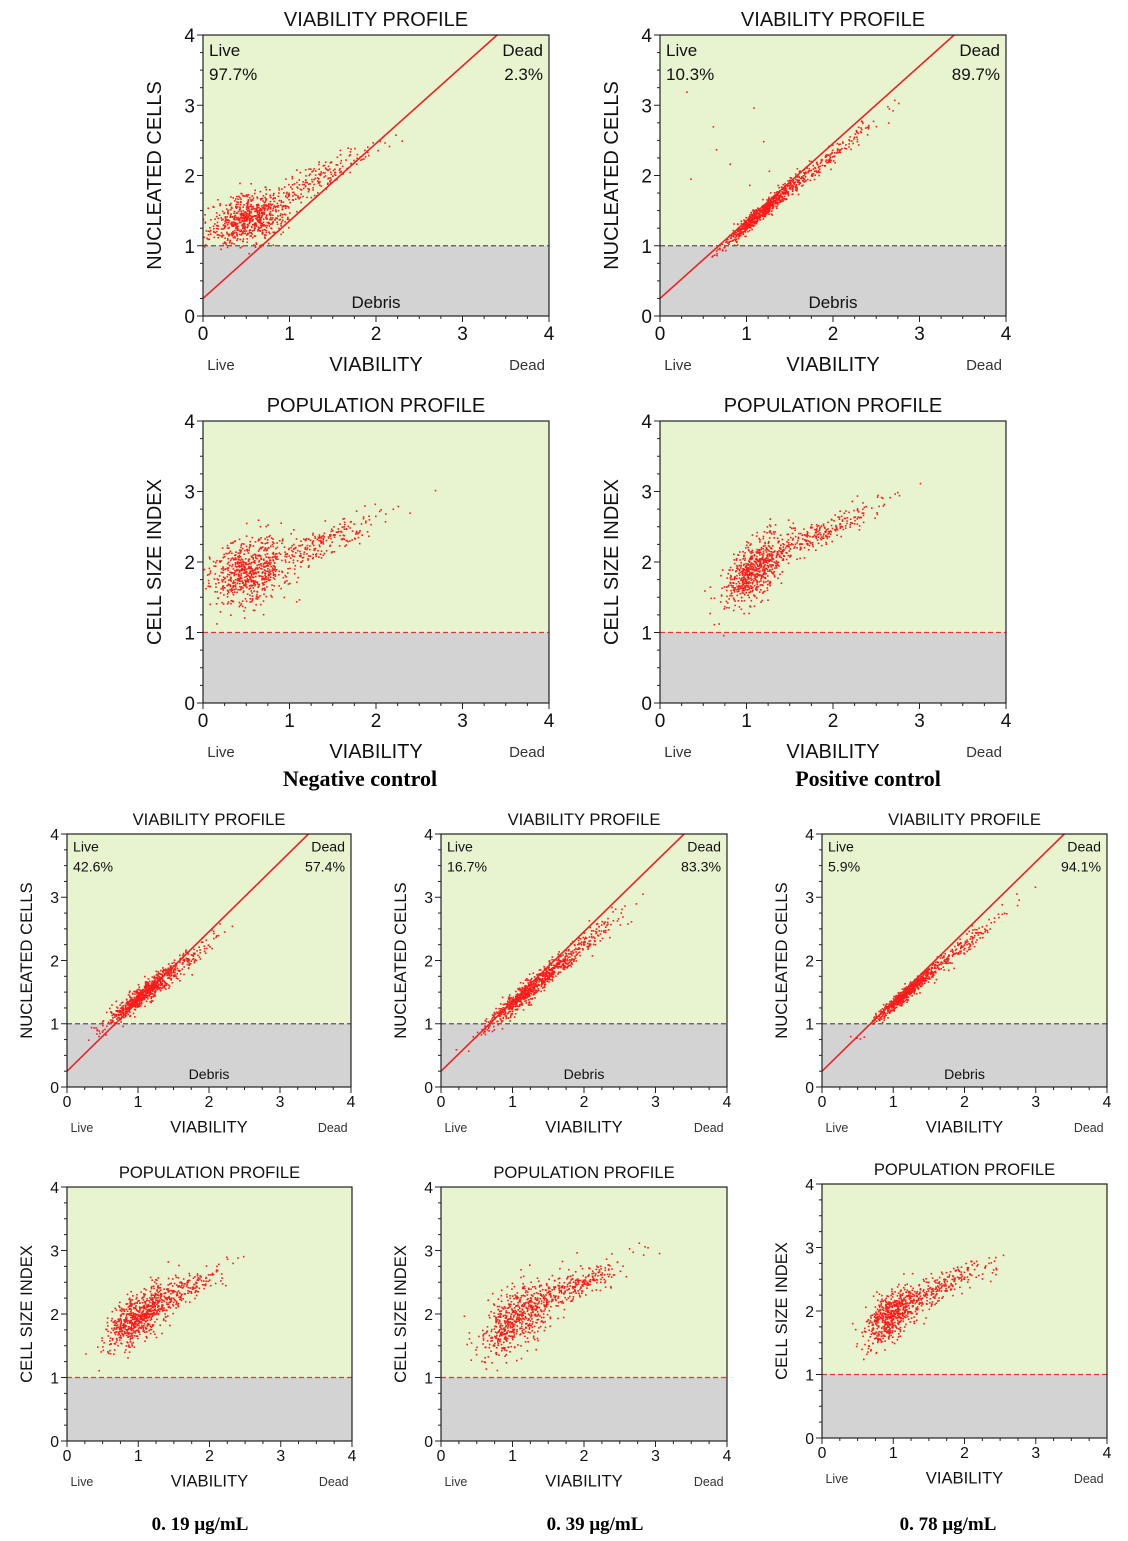  I want to click on y-axis-label: CELL SIZE INDEX, so click(612, 562).